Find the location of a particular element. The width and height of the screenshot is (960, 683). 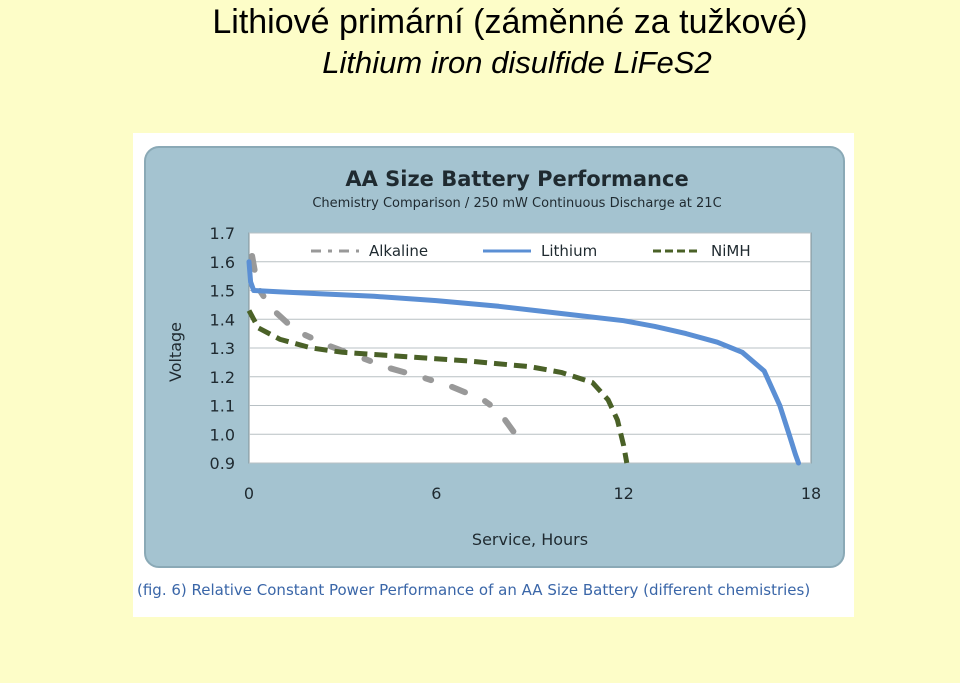

y-tick-label: 1.4 is located at coordinates (222, 319).